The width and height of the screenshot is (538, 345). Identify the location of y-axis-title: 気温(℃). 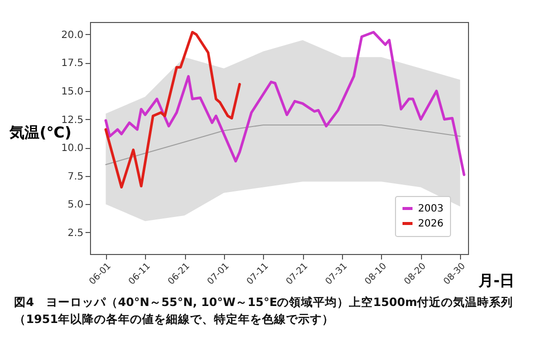
(40, 133).